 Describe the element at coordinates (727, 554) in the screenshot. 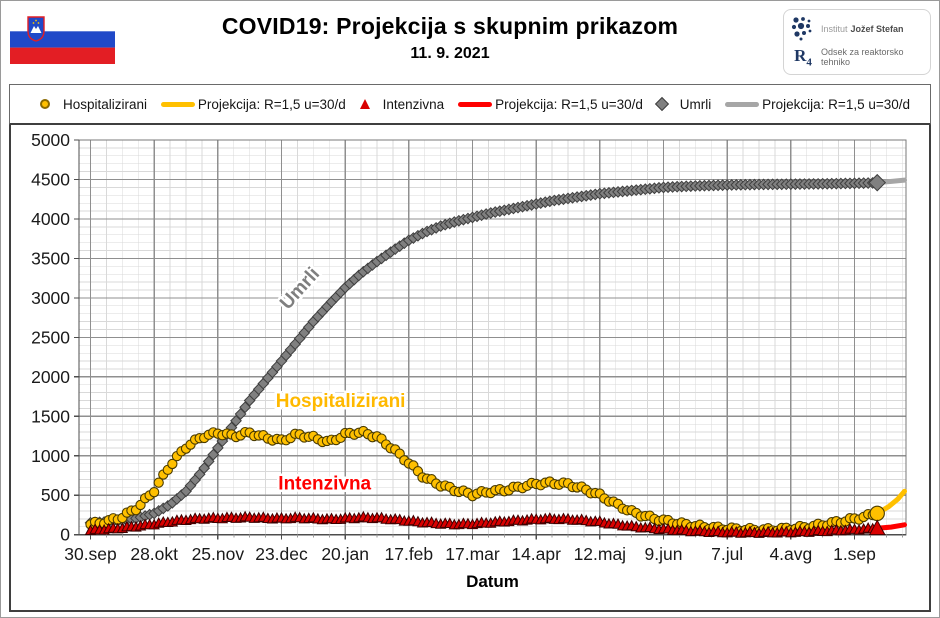

I see `svg-text: 7.jul` at that location.